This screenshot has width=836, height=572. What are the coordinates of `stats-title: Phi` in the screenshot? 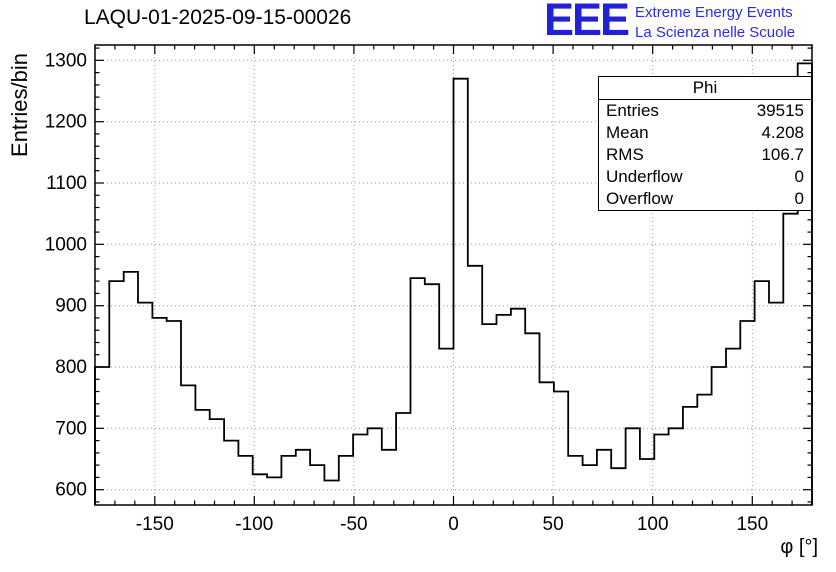 It's located at (705, 88).